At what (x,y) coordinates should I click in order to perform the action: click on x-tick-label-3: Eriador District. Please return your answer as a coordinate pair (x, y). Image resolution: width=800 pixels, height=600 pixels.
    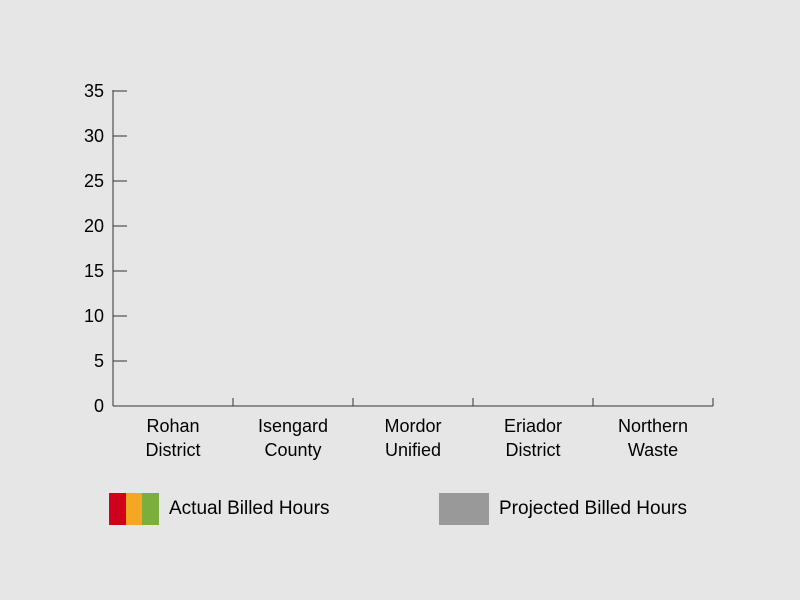
    Looking at the image, I should click on (533, 438).